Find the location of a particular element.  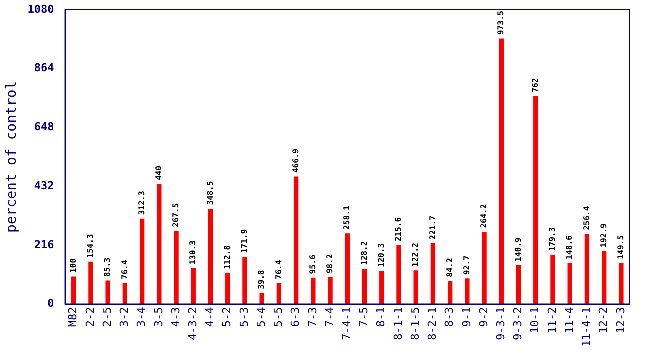

data-label: 258.1 is located at coordinates (347, 218).